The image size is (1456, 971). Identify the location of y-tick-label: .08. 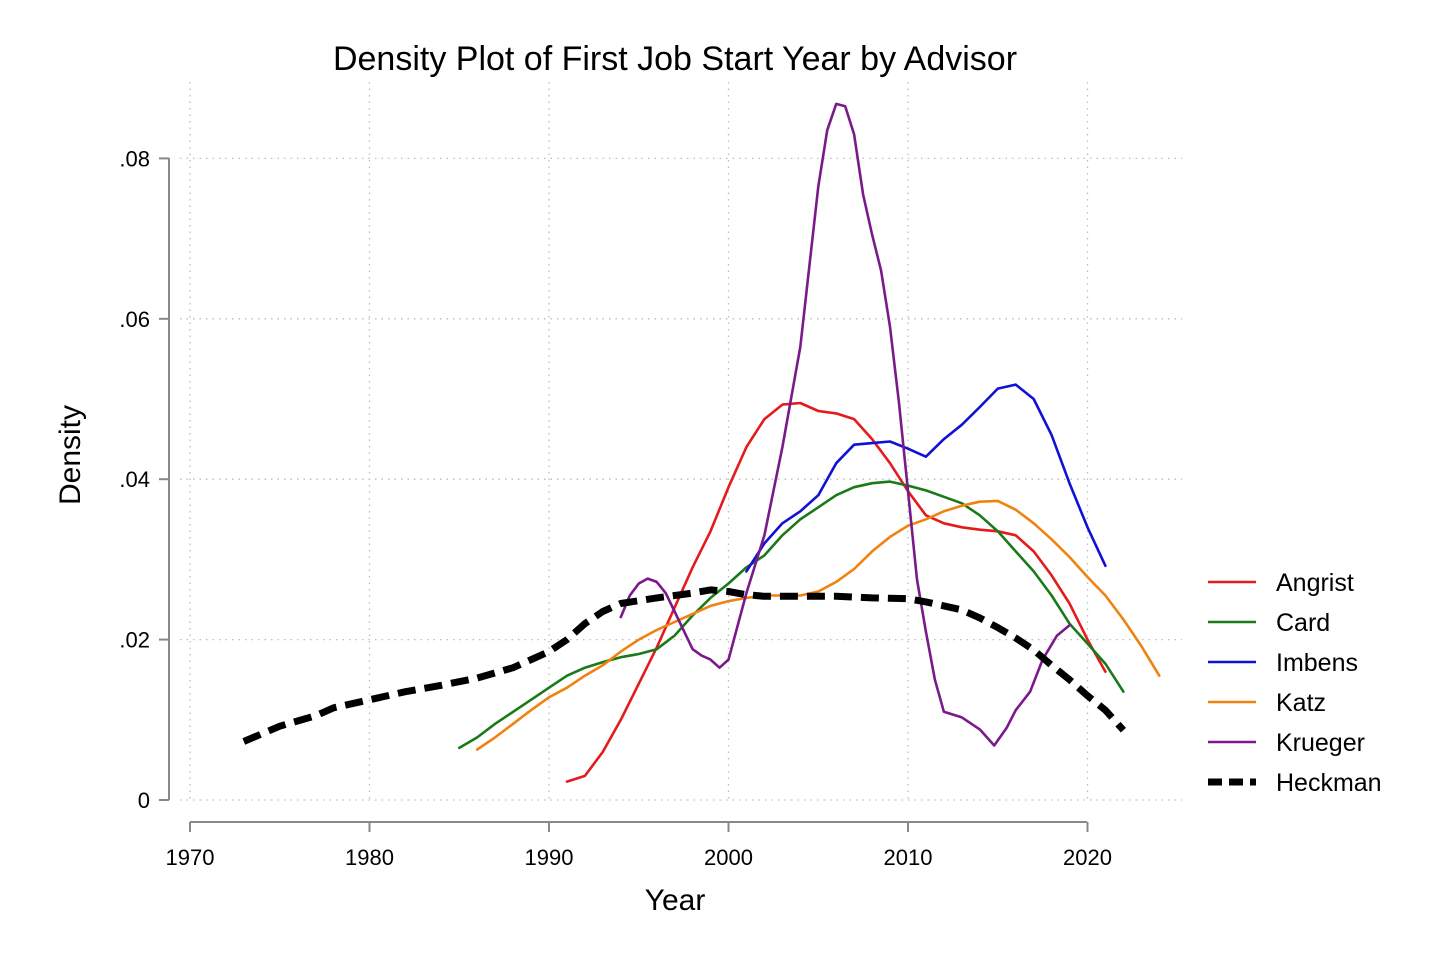
(134, 158).